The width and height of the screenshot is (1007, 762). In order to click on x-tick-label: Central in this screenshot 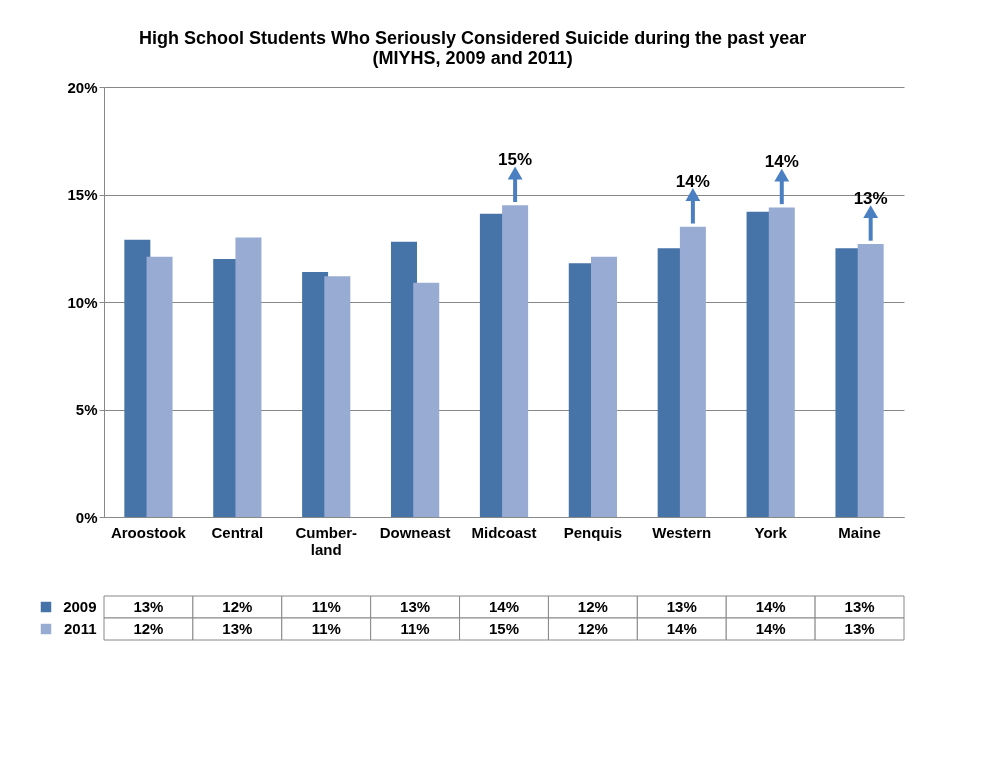, I will do `click(237, 532)`.